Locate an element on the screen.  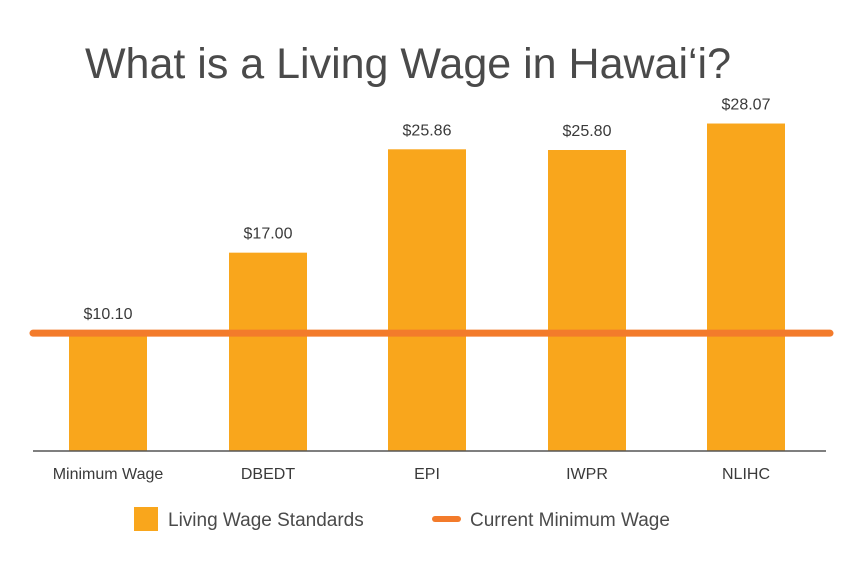
value-label-minimum-wage: $10.10 is located at coordinates (108, 314).